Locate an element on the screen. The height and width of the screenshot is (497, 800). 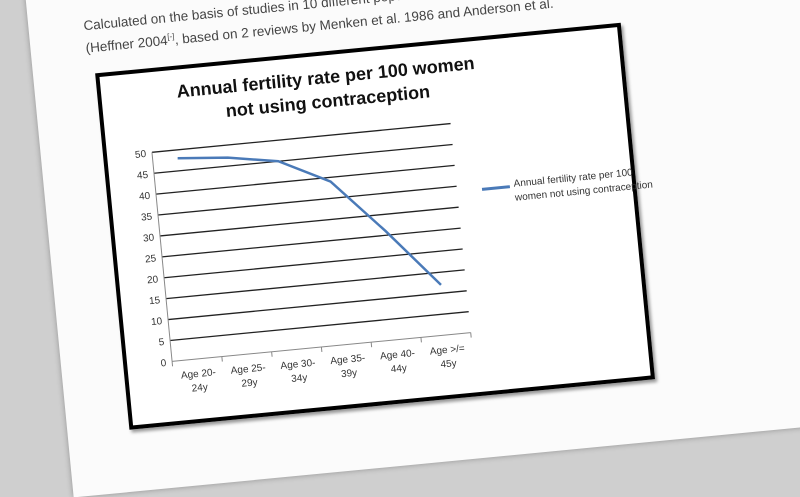
x-tick-label: 44y is located at coordinates (398, 369).